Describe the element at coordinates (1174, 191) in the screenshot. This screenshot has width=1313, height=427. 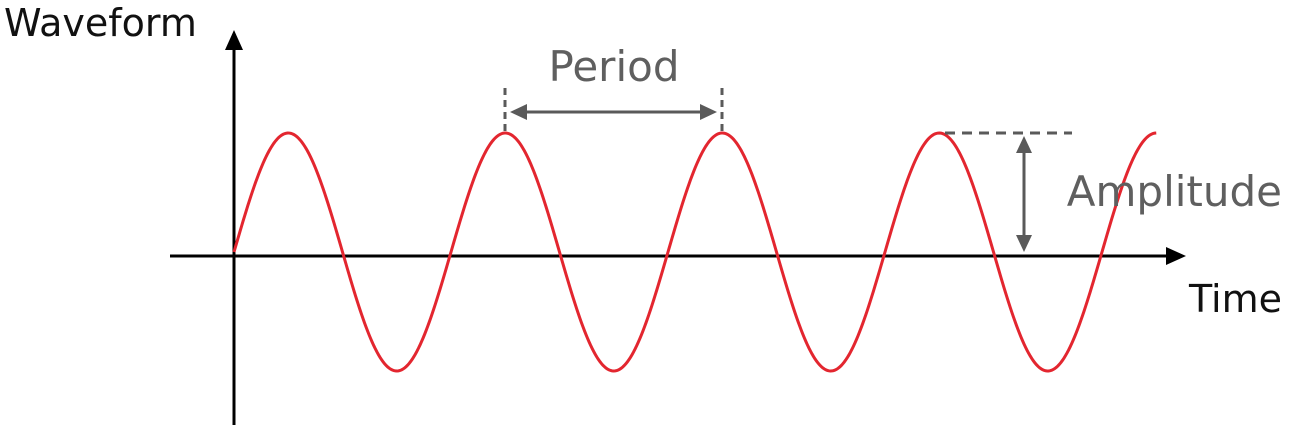
I see `amplitude-label: Amplitude` at that location.